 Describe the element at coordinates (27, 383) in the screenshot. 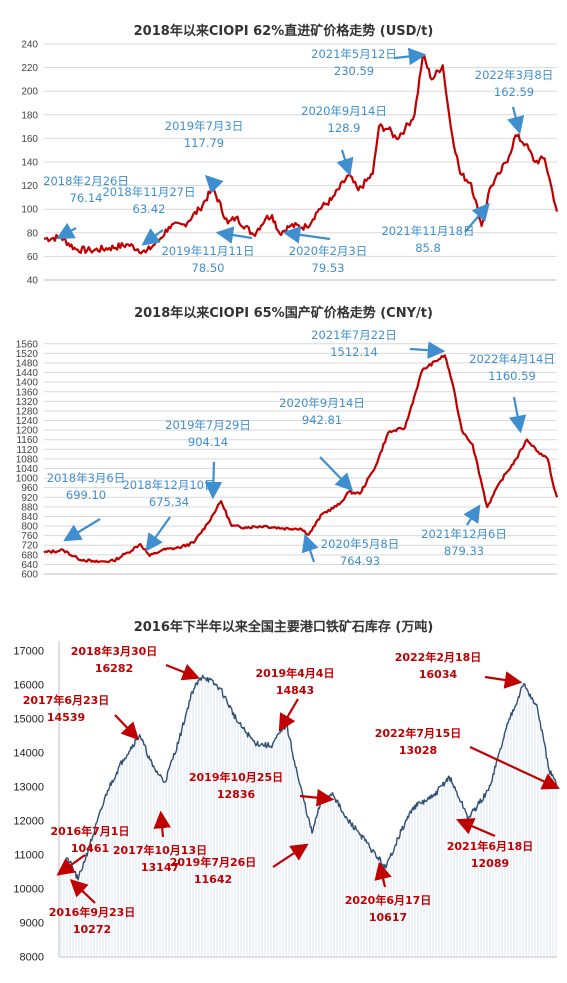

I see `y-tick-label: 1400` at that location.